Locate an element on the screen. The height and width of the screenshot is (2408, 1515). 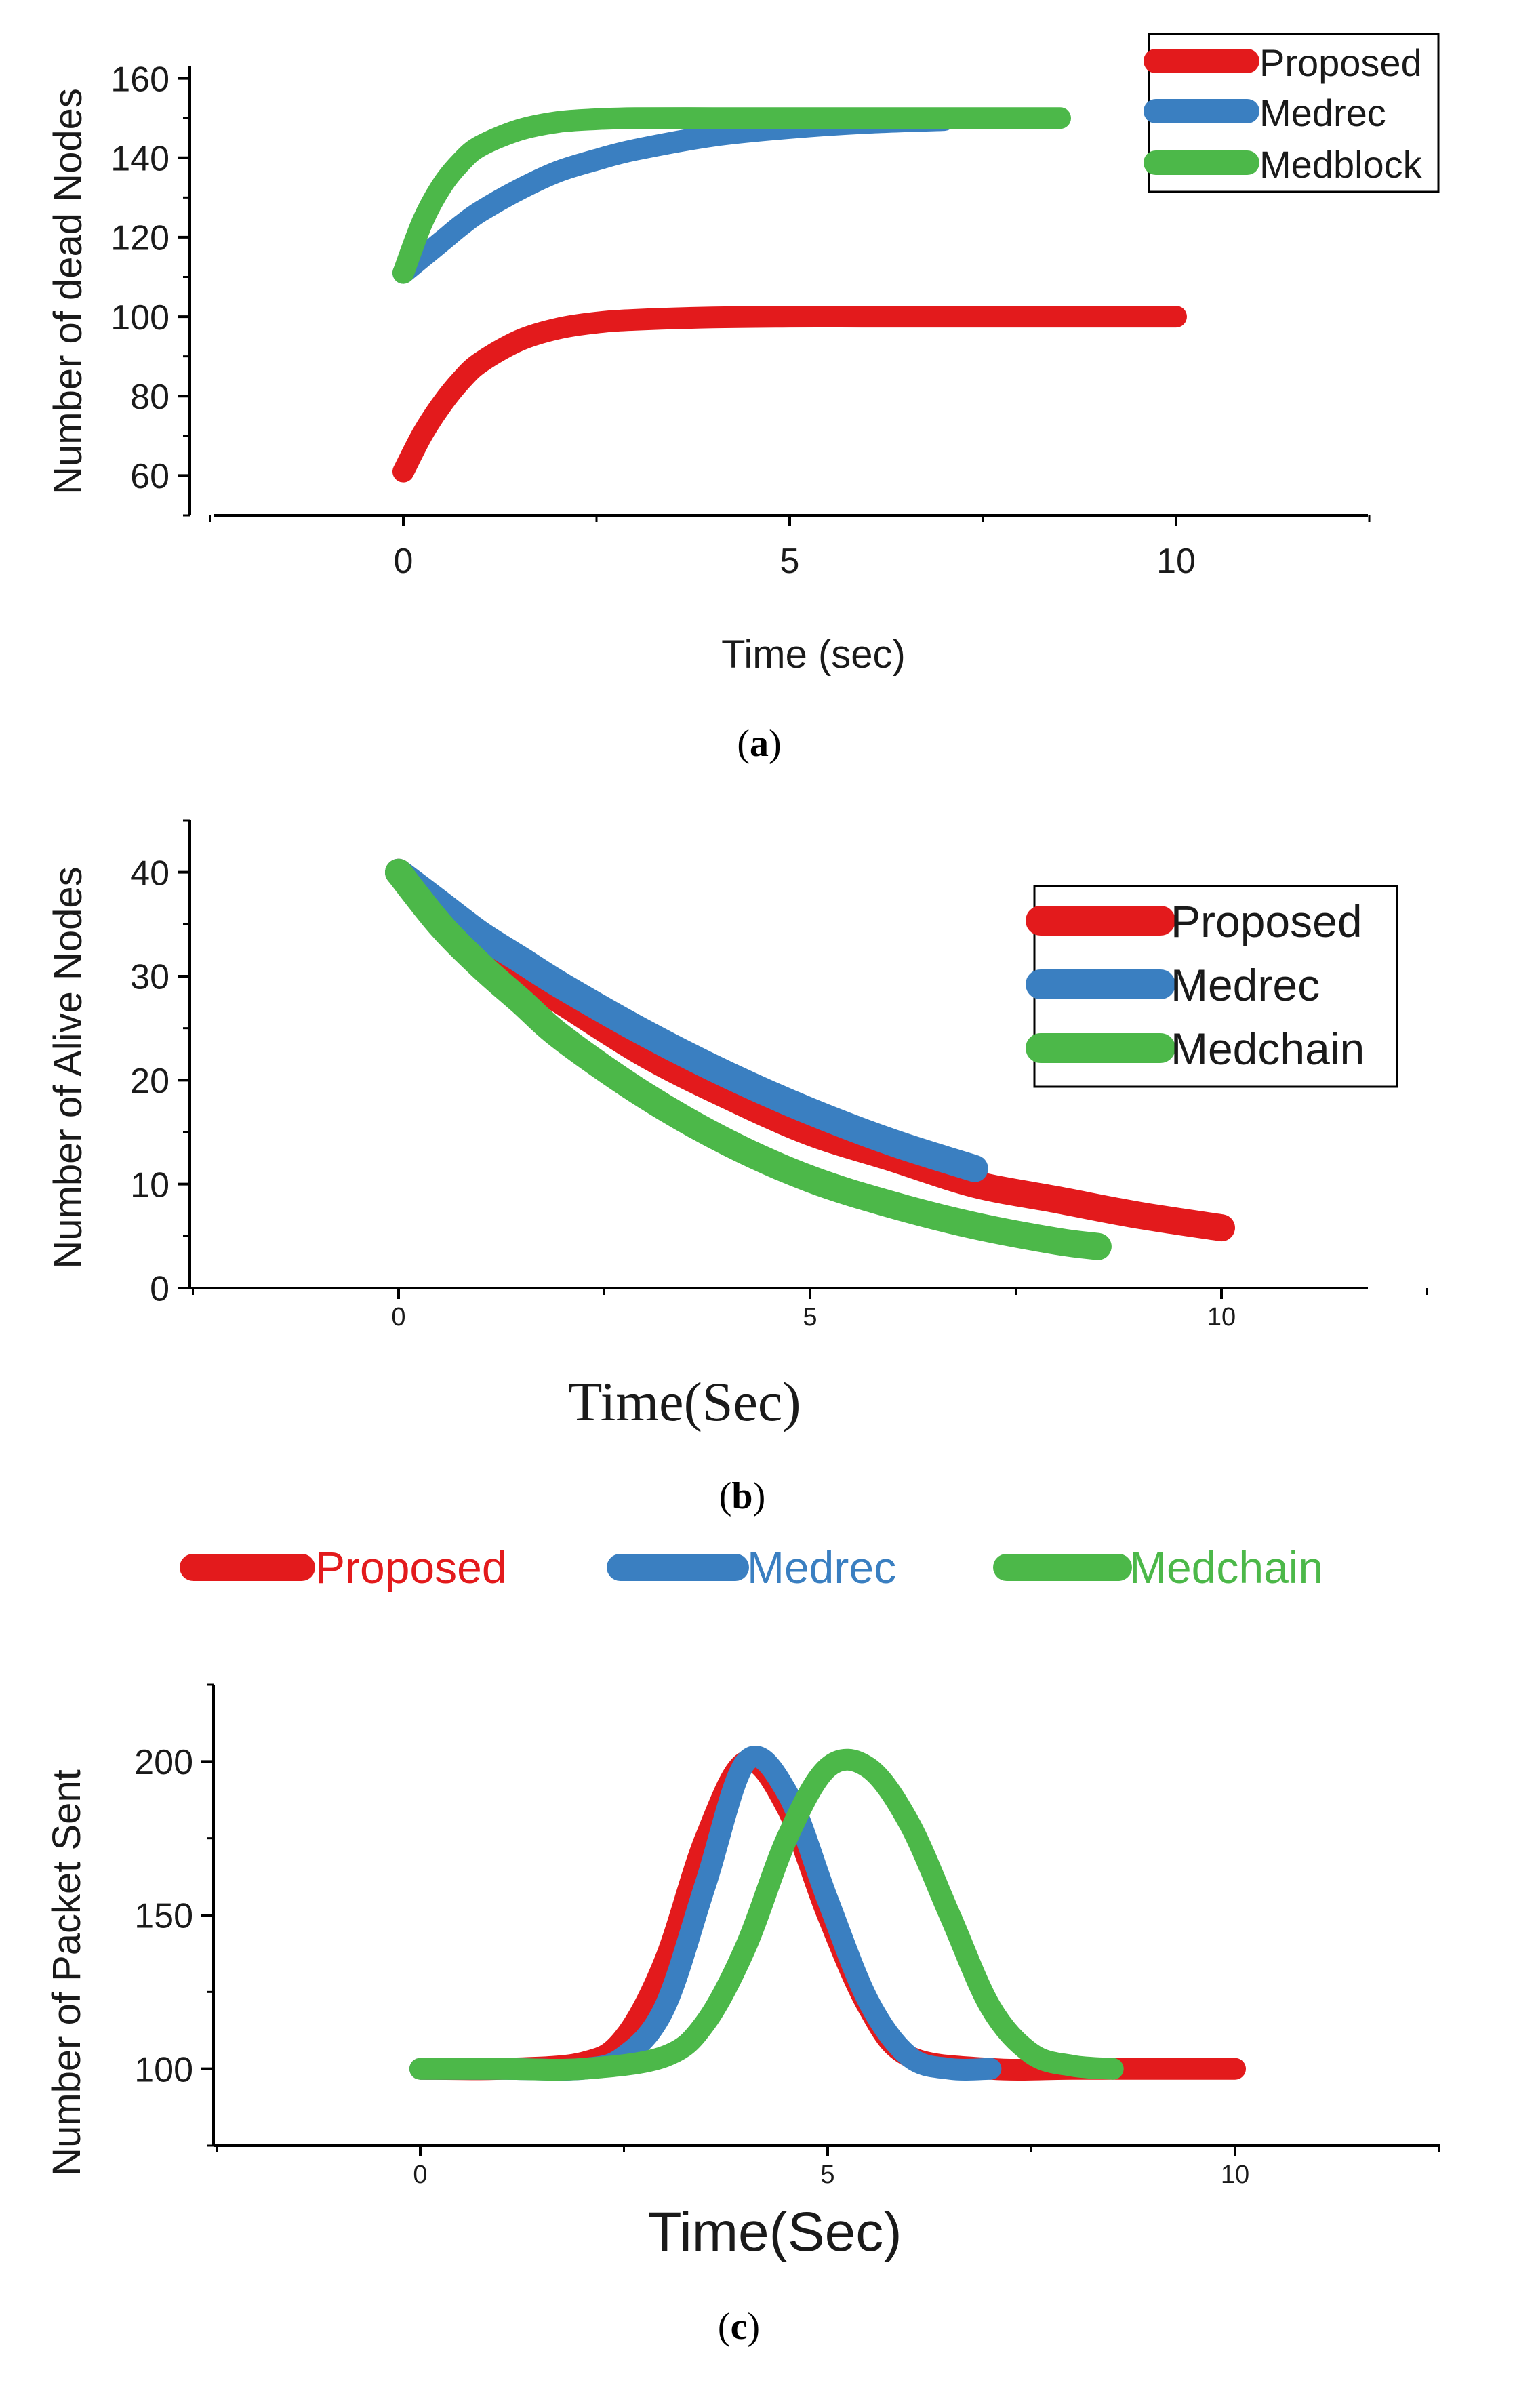
panel-c-xtick-label: 0 is located at coordinates (420, 2175).